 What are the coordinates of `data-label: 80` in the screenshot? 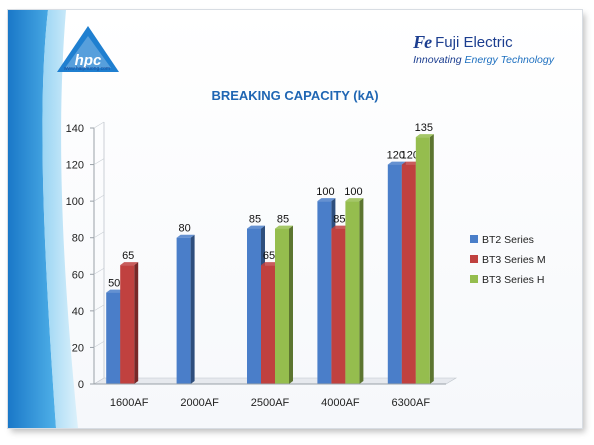 It's located at (184, 229).